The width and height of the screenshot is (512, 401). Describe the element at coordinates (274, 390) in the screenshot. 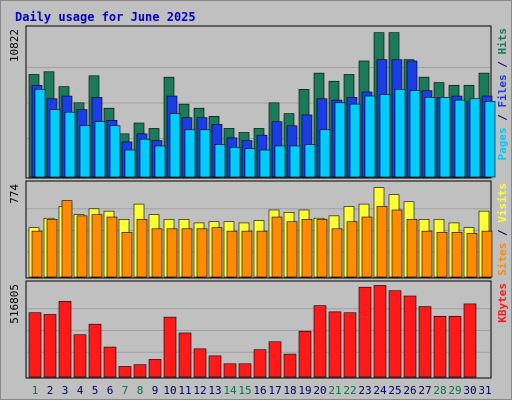

I see `x-tick-day-17: 17` at that location.